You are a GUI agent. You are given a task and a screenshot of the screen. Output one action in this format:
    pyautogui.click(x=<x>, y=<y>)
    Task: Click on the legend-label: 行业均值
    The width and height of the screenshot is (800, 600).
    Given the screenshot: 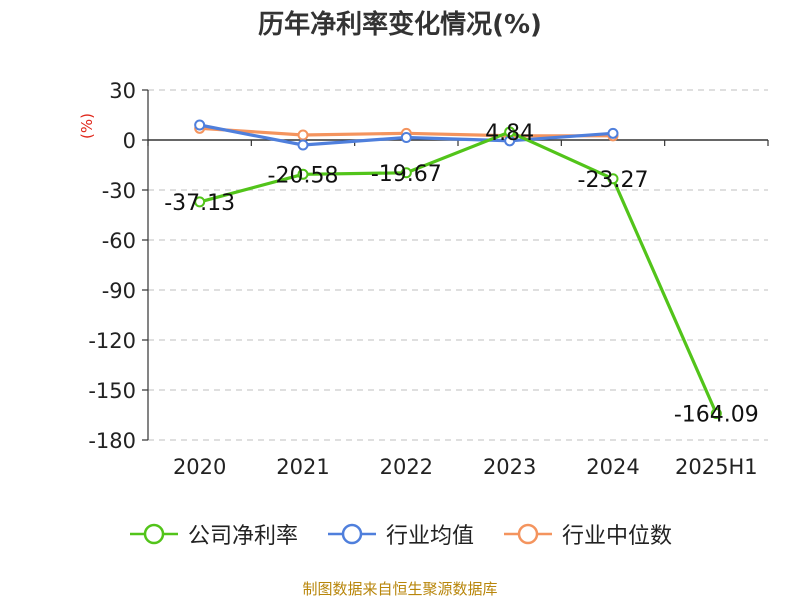 What is the action you would take?
    pyautogui.click(x=429, y=536)
    